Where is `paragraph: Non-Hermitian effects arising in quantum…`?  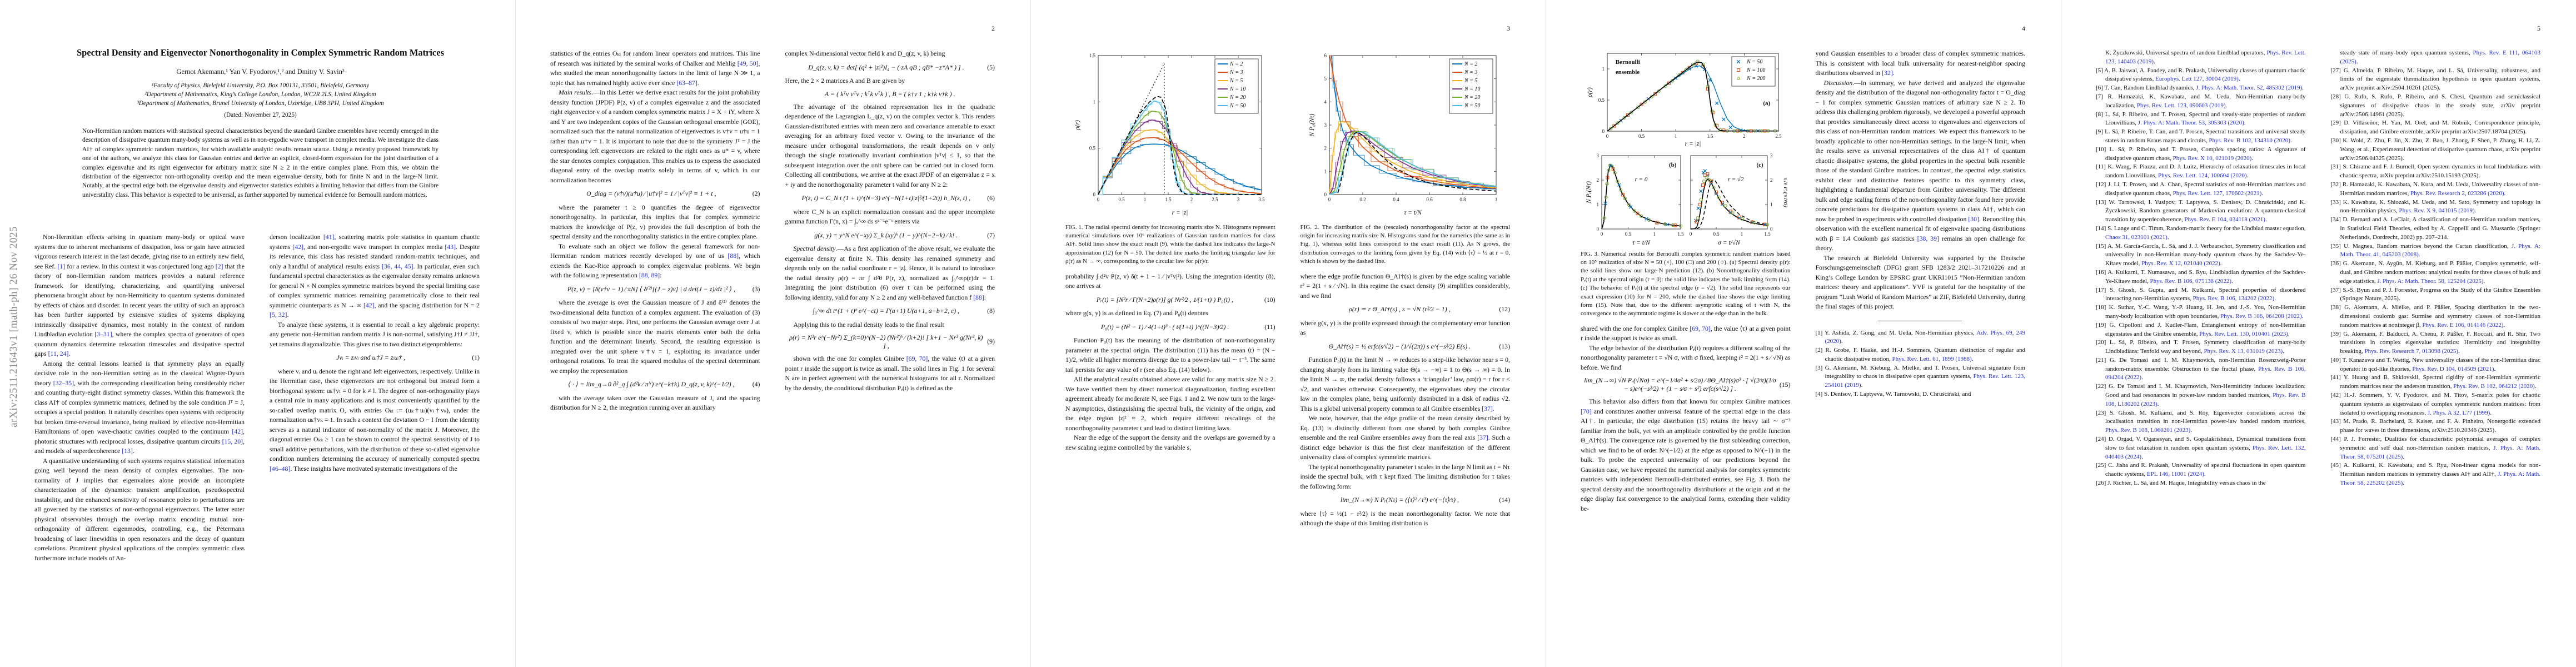 paragraph: Non-Hermitian effects arising in quantum… is located at coordinates (139, 295).